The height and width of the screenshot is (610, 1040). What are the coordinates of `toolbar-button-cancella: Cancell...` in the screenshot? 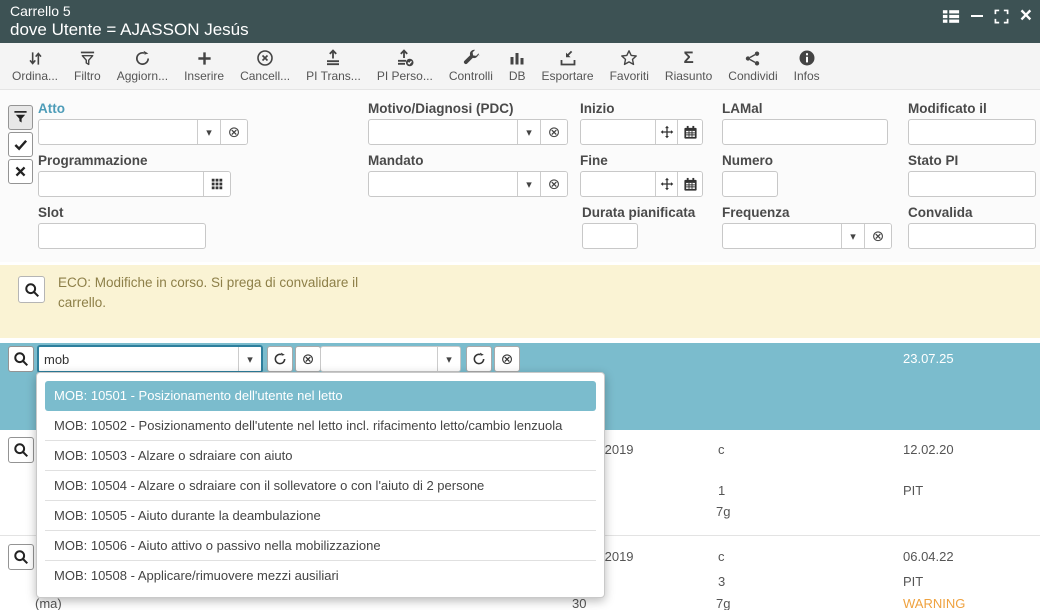 It's located at (265, 65).